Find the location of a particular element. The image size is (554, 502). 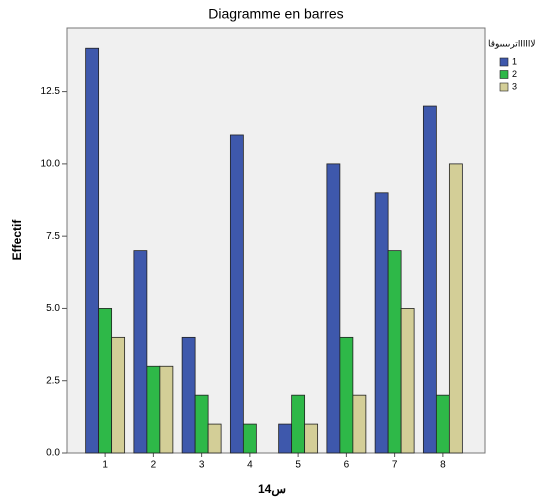

chart-title: Diagramme en barres is located at coordinates (275, 14).